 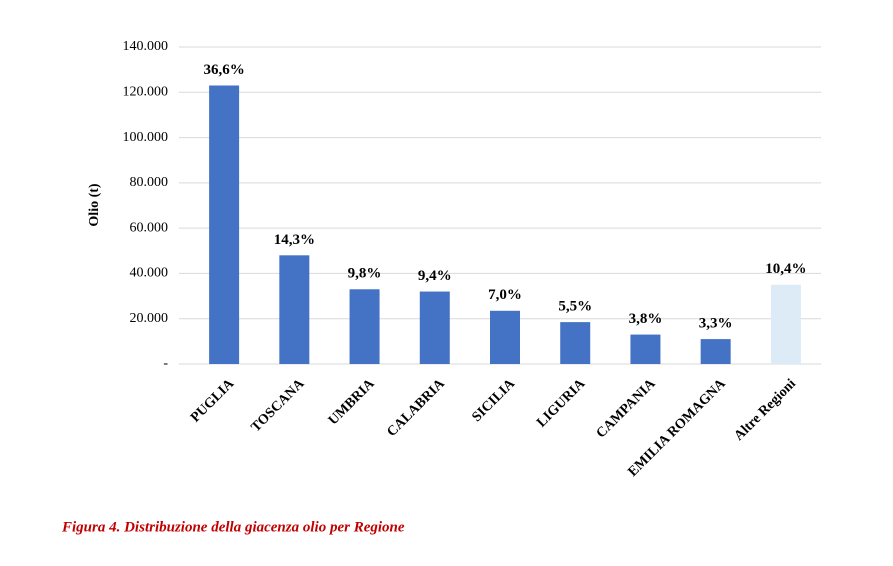 What do you see at coordinates (352, 402) in the screenshot?
I see `x-tick-label: UMBRIA` at bounding box center [352, 402].